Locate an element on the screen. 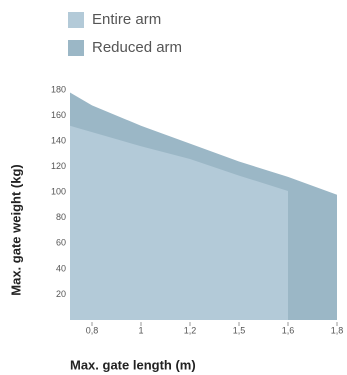 The height and width of the screenshot is (375, 347). y-tick-label: 80 is located at coordinates (61, 217).